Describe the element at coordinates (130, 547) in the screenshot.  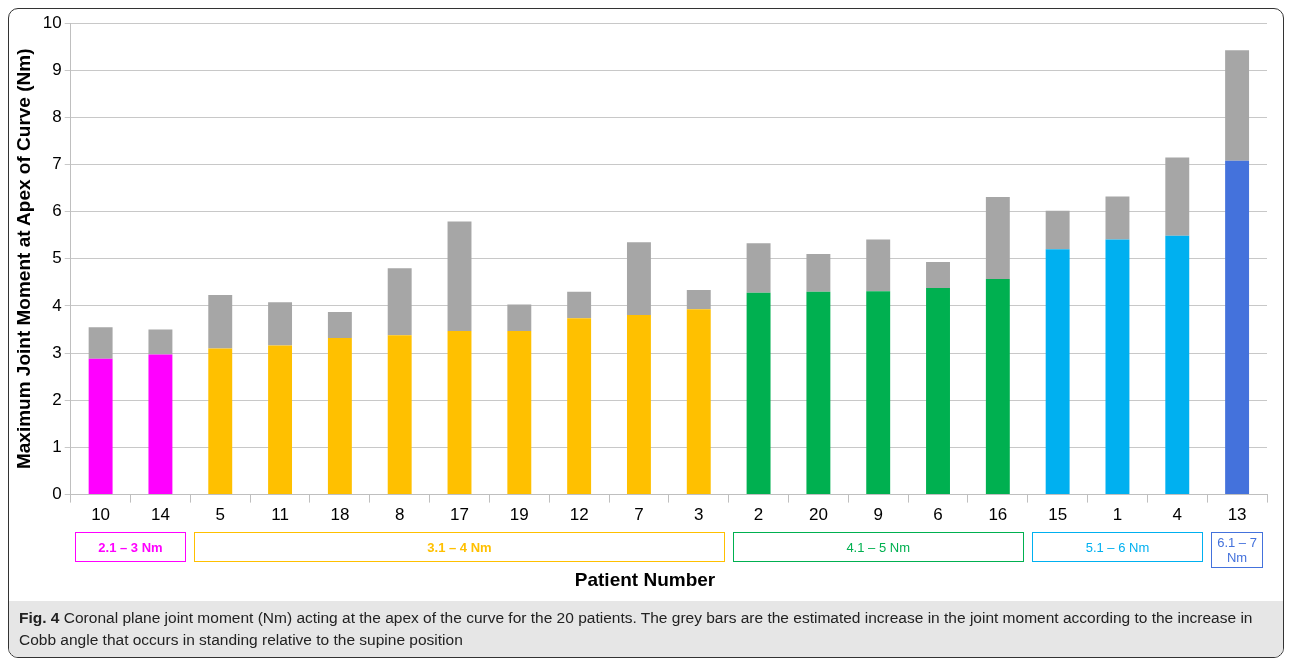
I see `text: 2.1 – 3 Nm` at that location.